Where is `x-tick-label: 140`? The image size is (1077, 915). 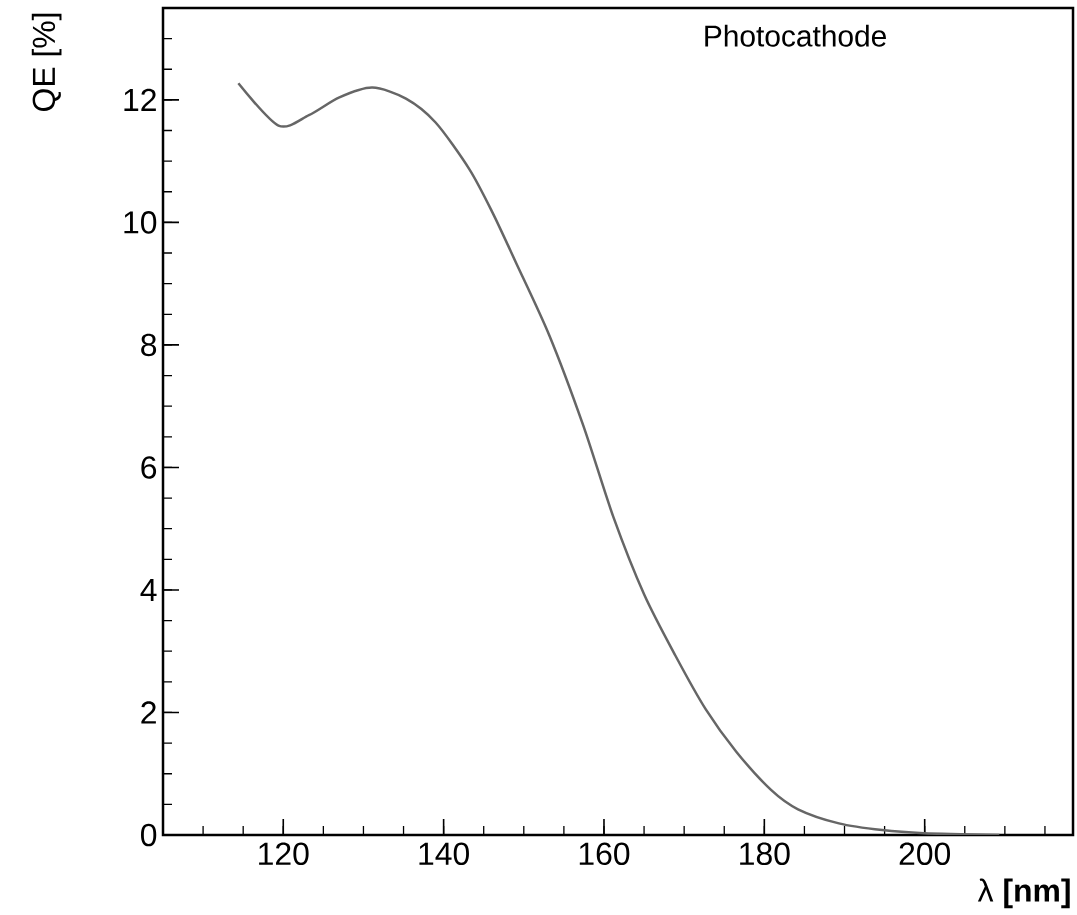 x-tick-label: 140 is located at coordinates (444, 854).